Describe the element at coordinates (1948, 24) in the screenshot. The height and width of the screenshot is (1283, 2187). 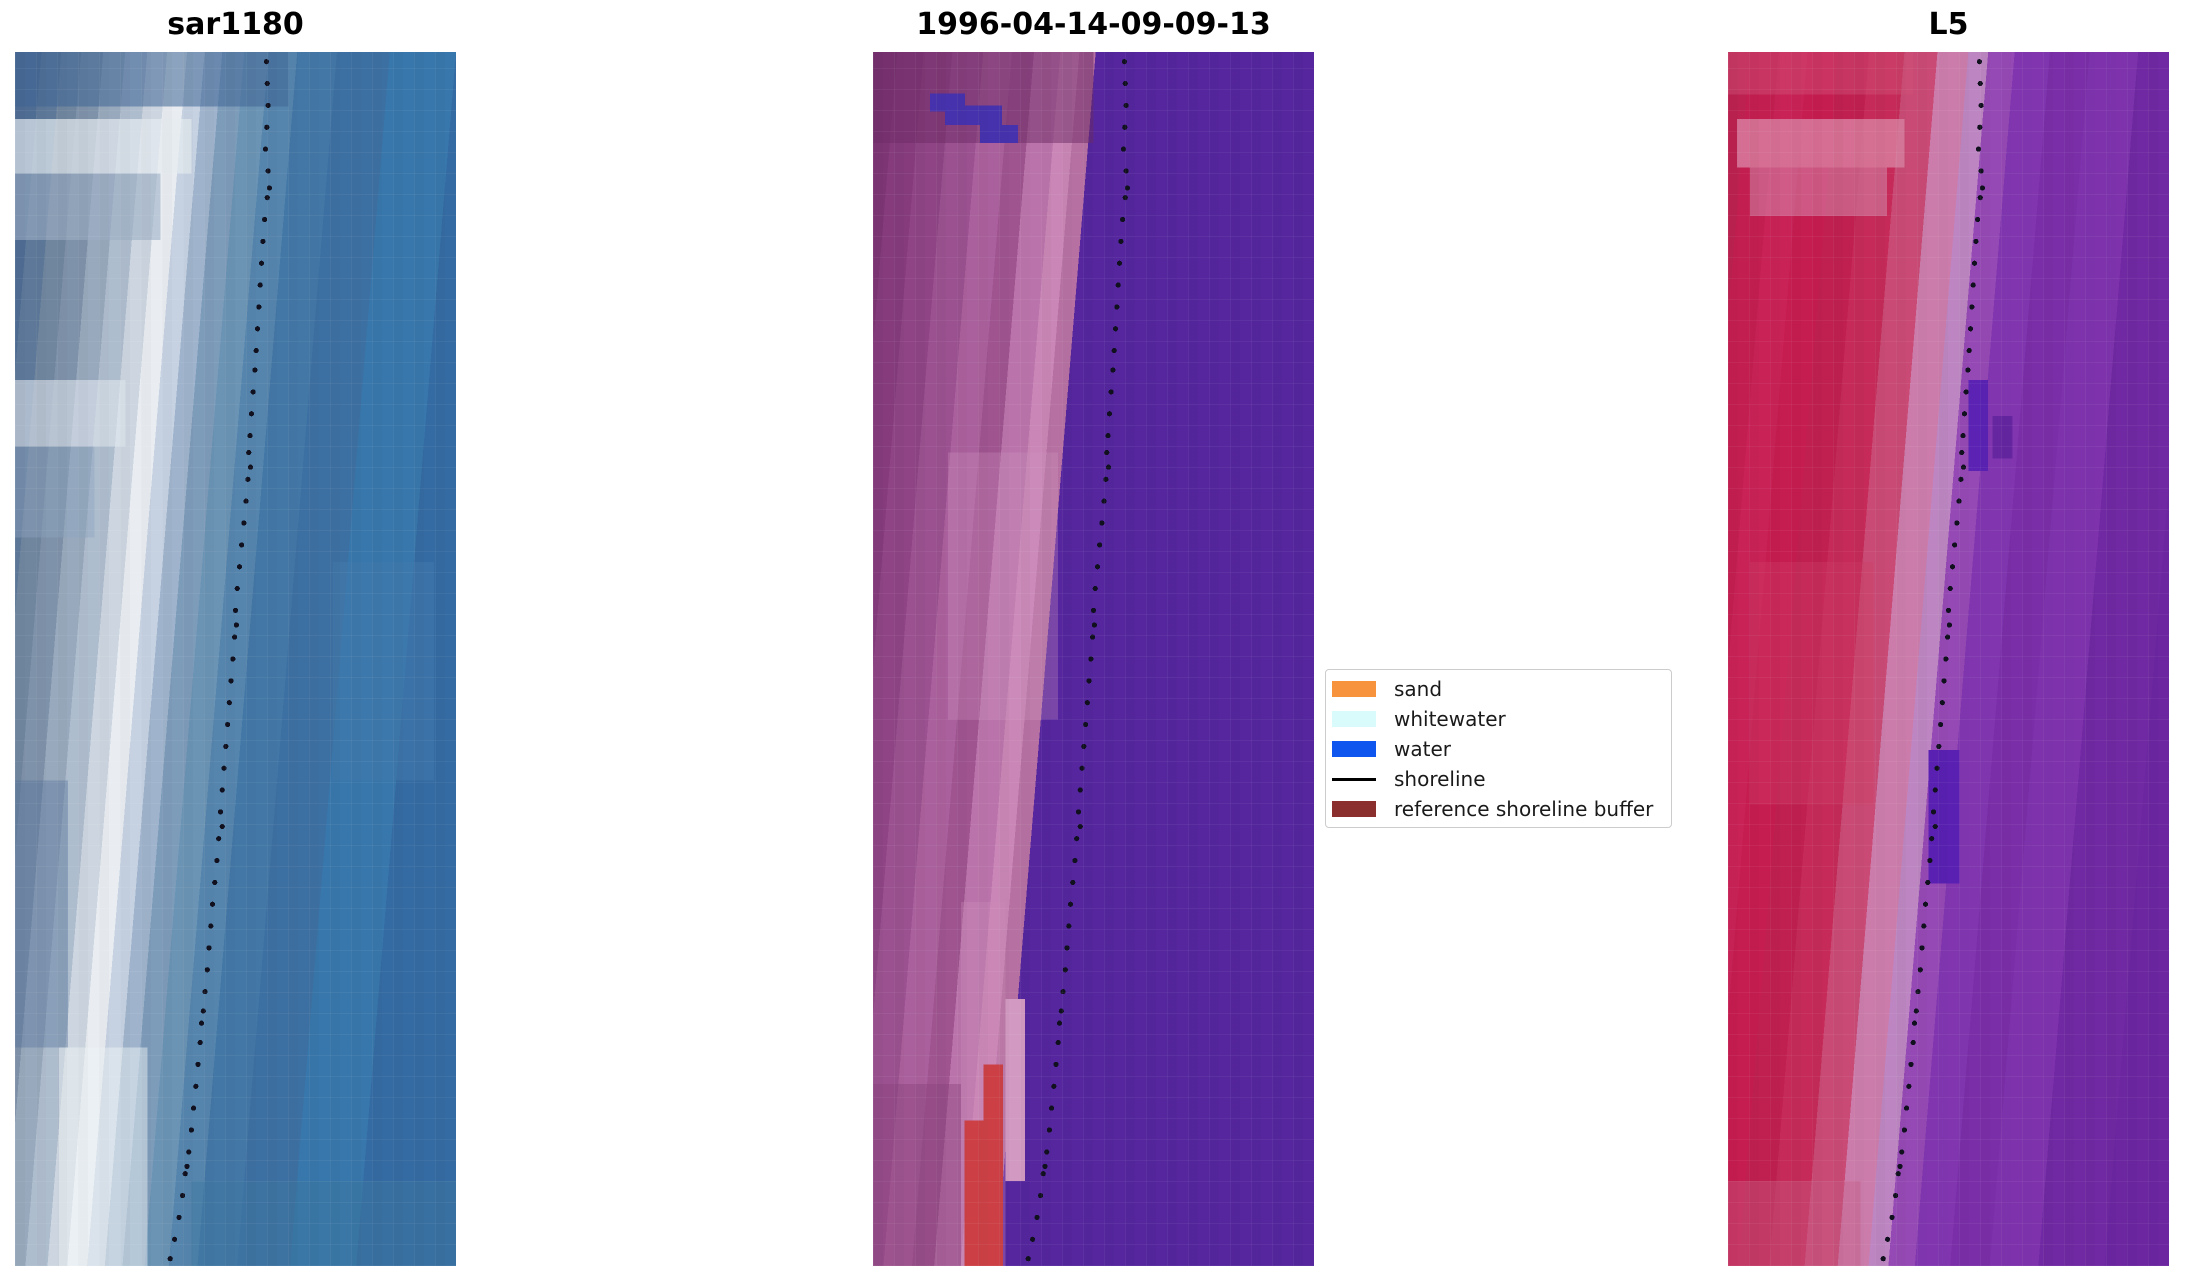
I see `panel-title-l5: L5` at that location.